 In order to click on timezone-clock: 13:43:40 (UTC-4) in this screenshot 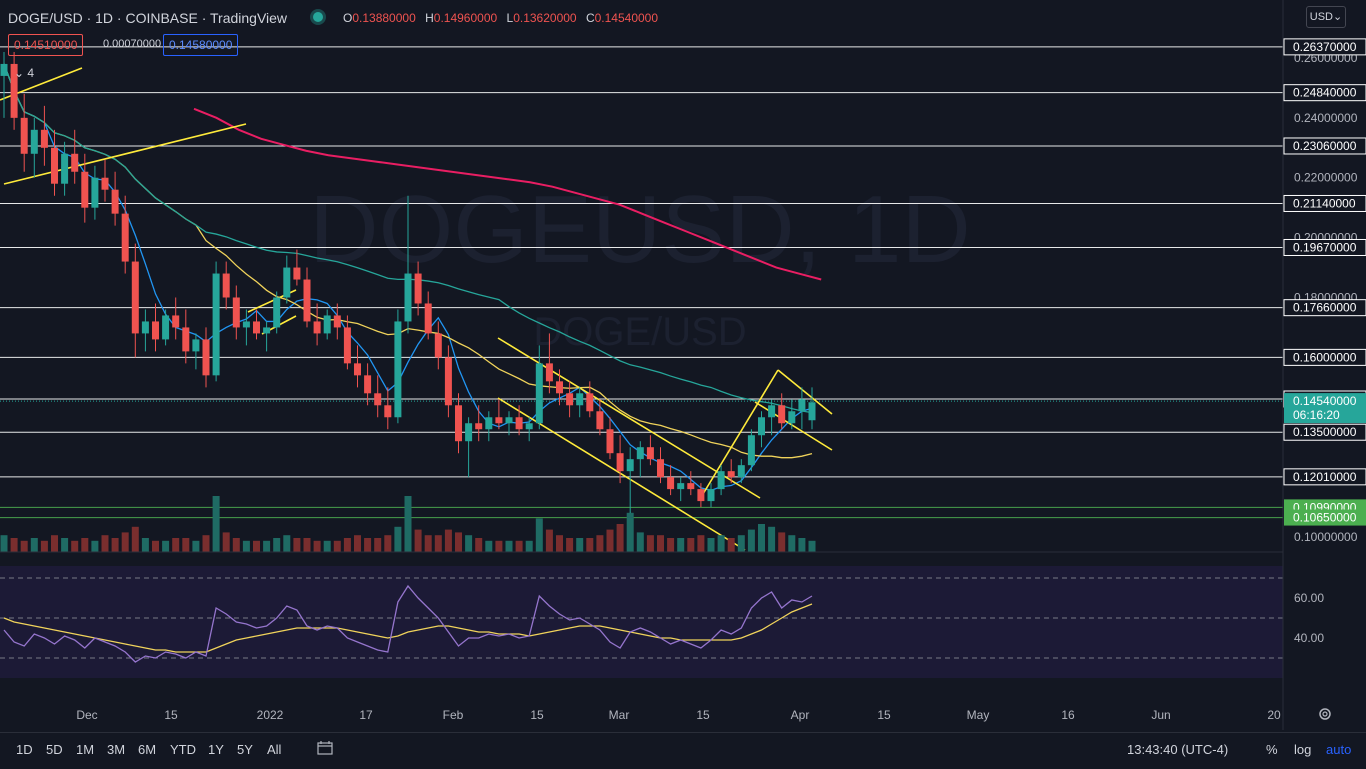, I will do `click(1178, 749)`.